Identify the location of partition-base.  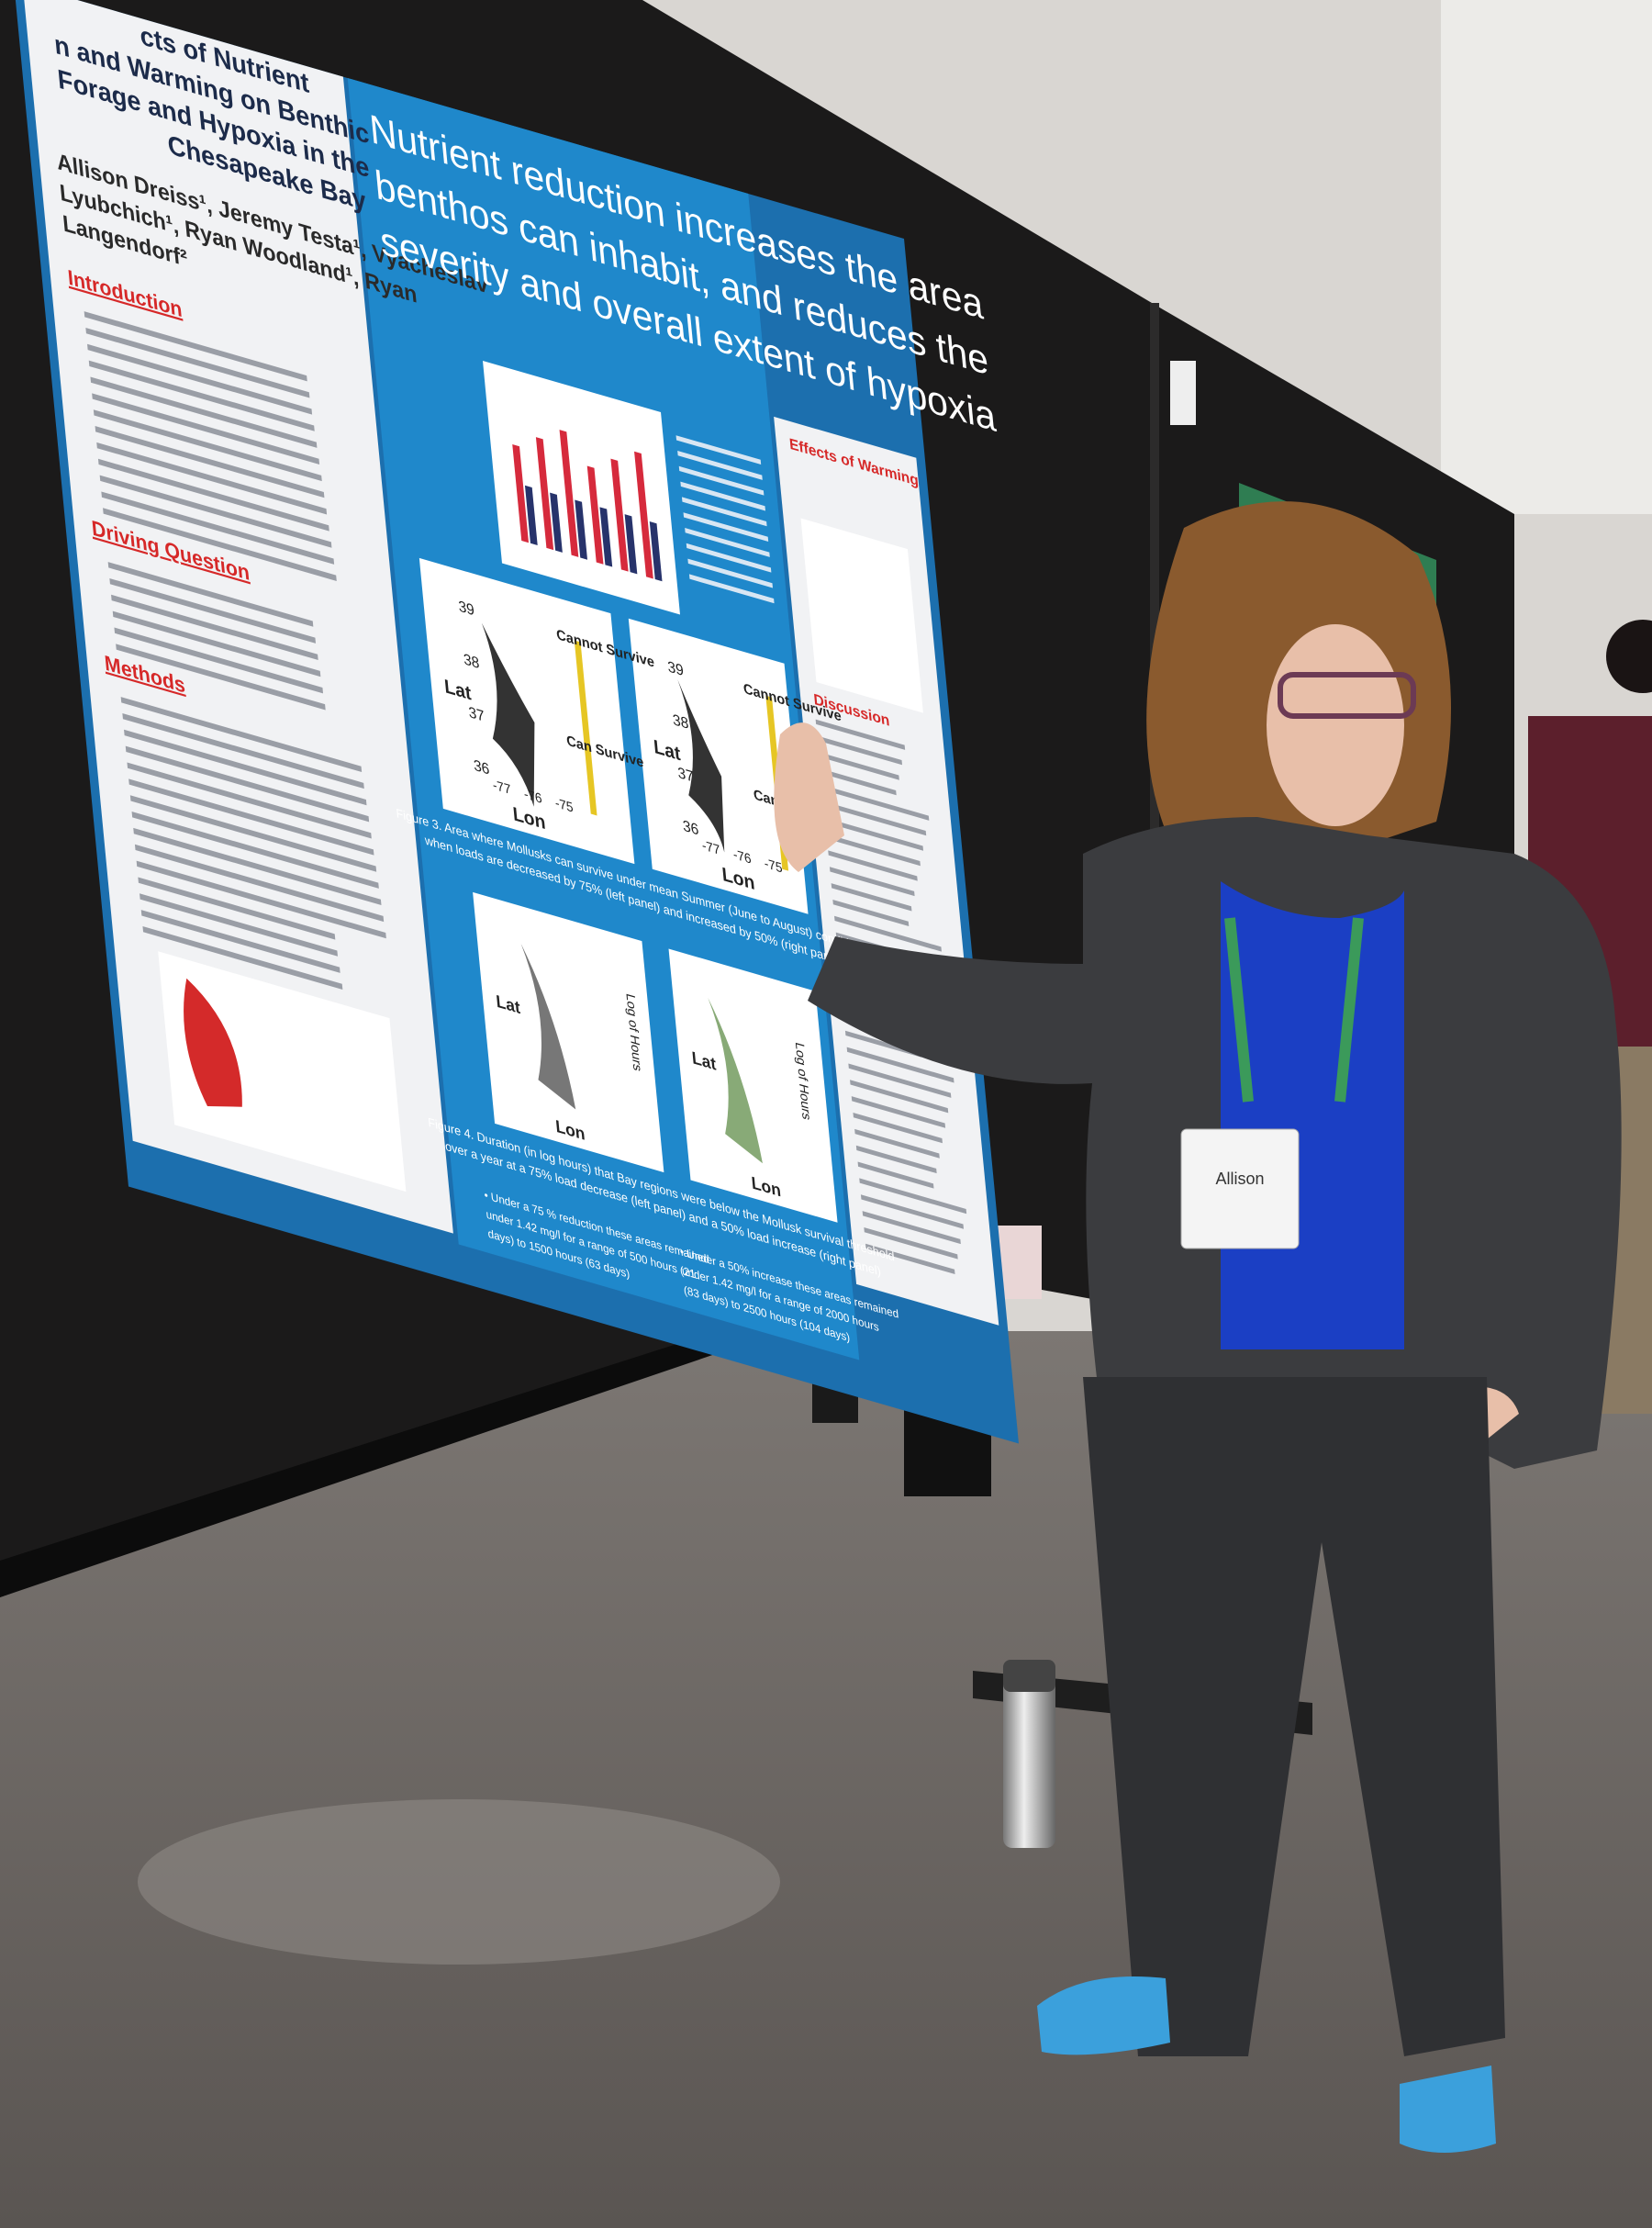
(459, 1432).